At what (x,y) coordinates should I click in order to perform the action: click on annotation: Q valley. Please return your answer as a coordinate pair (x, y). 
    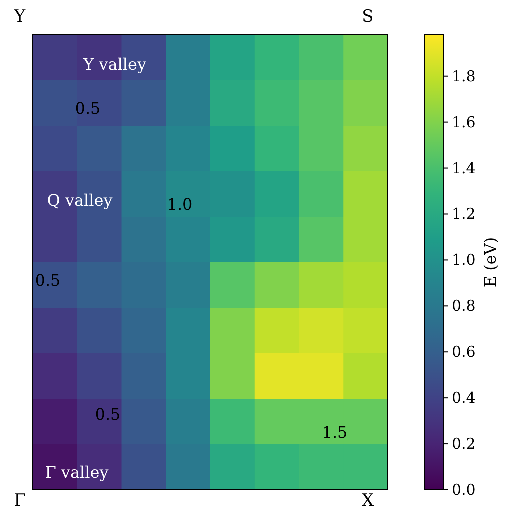
    Looking at the image, I should click on (80, 200).